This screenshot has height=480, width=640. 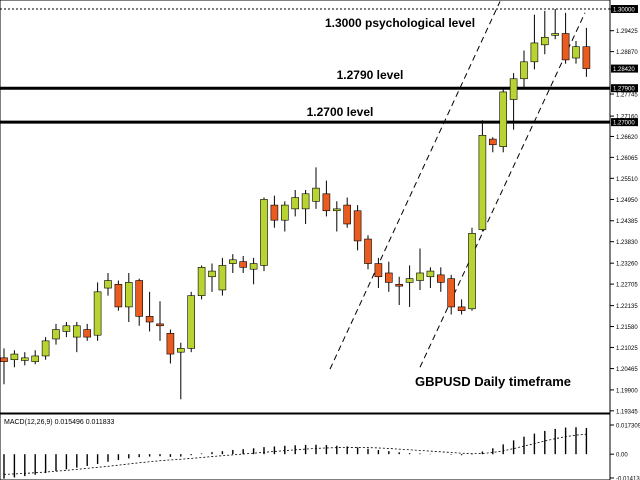 What do you see at coordinates (627, 370) in the screenshot?
I see `price-tick-label: 1.20465` at bounding box center [627, 370].